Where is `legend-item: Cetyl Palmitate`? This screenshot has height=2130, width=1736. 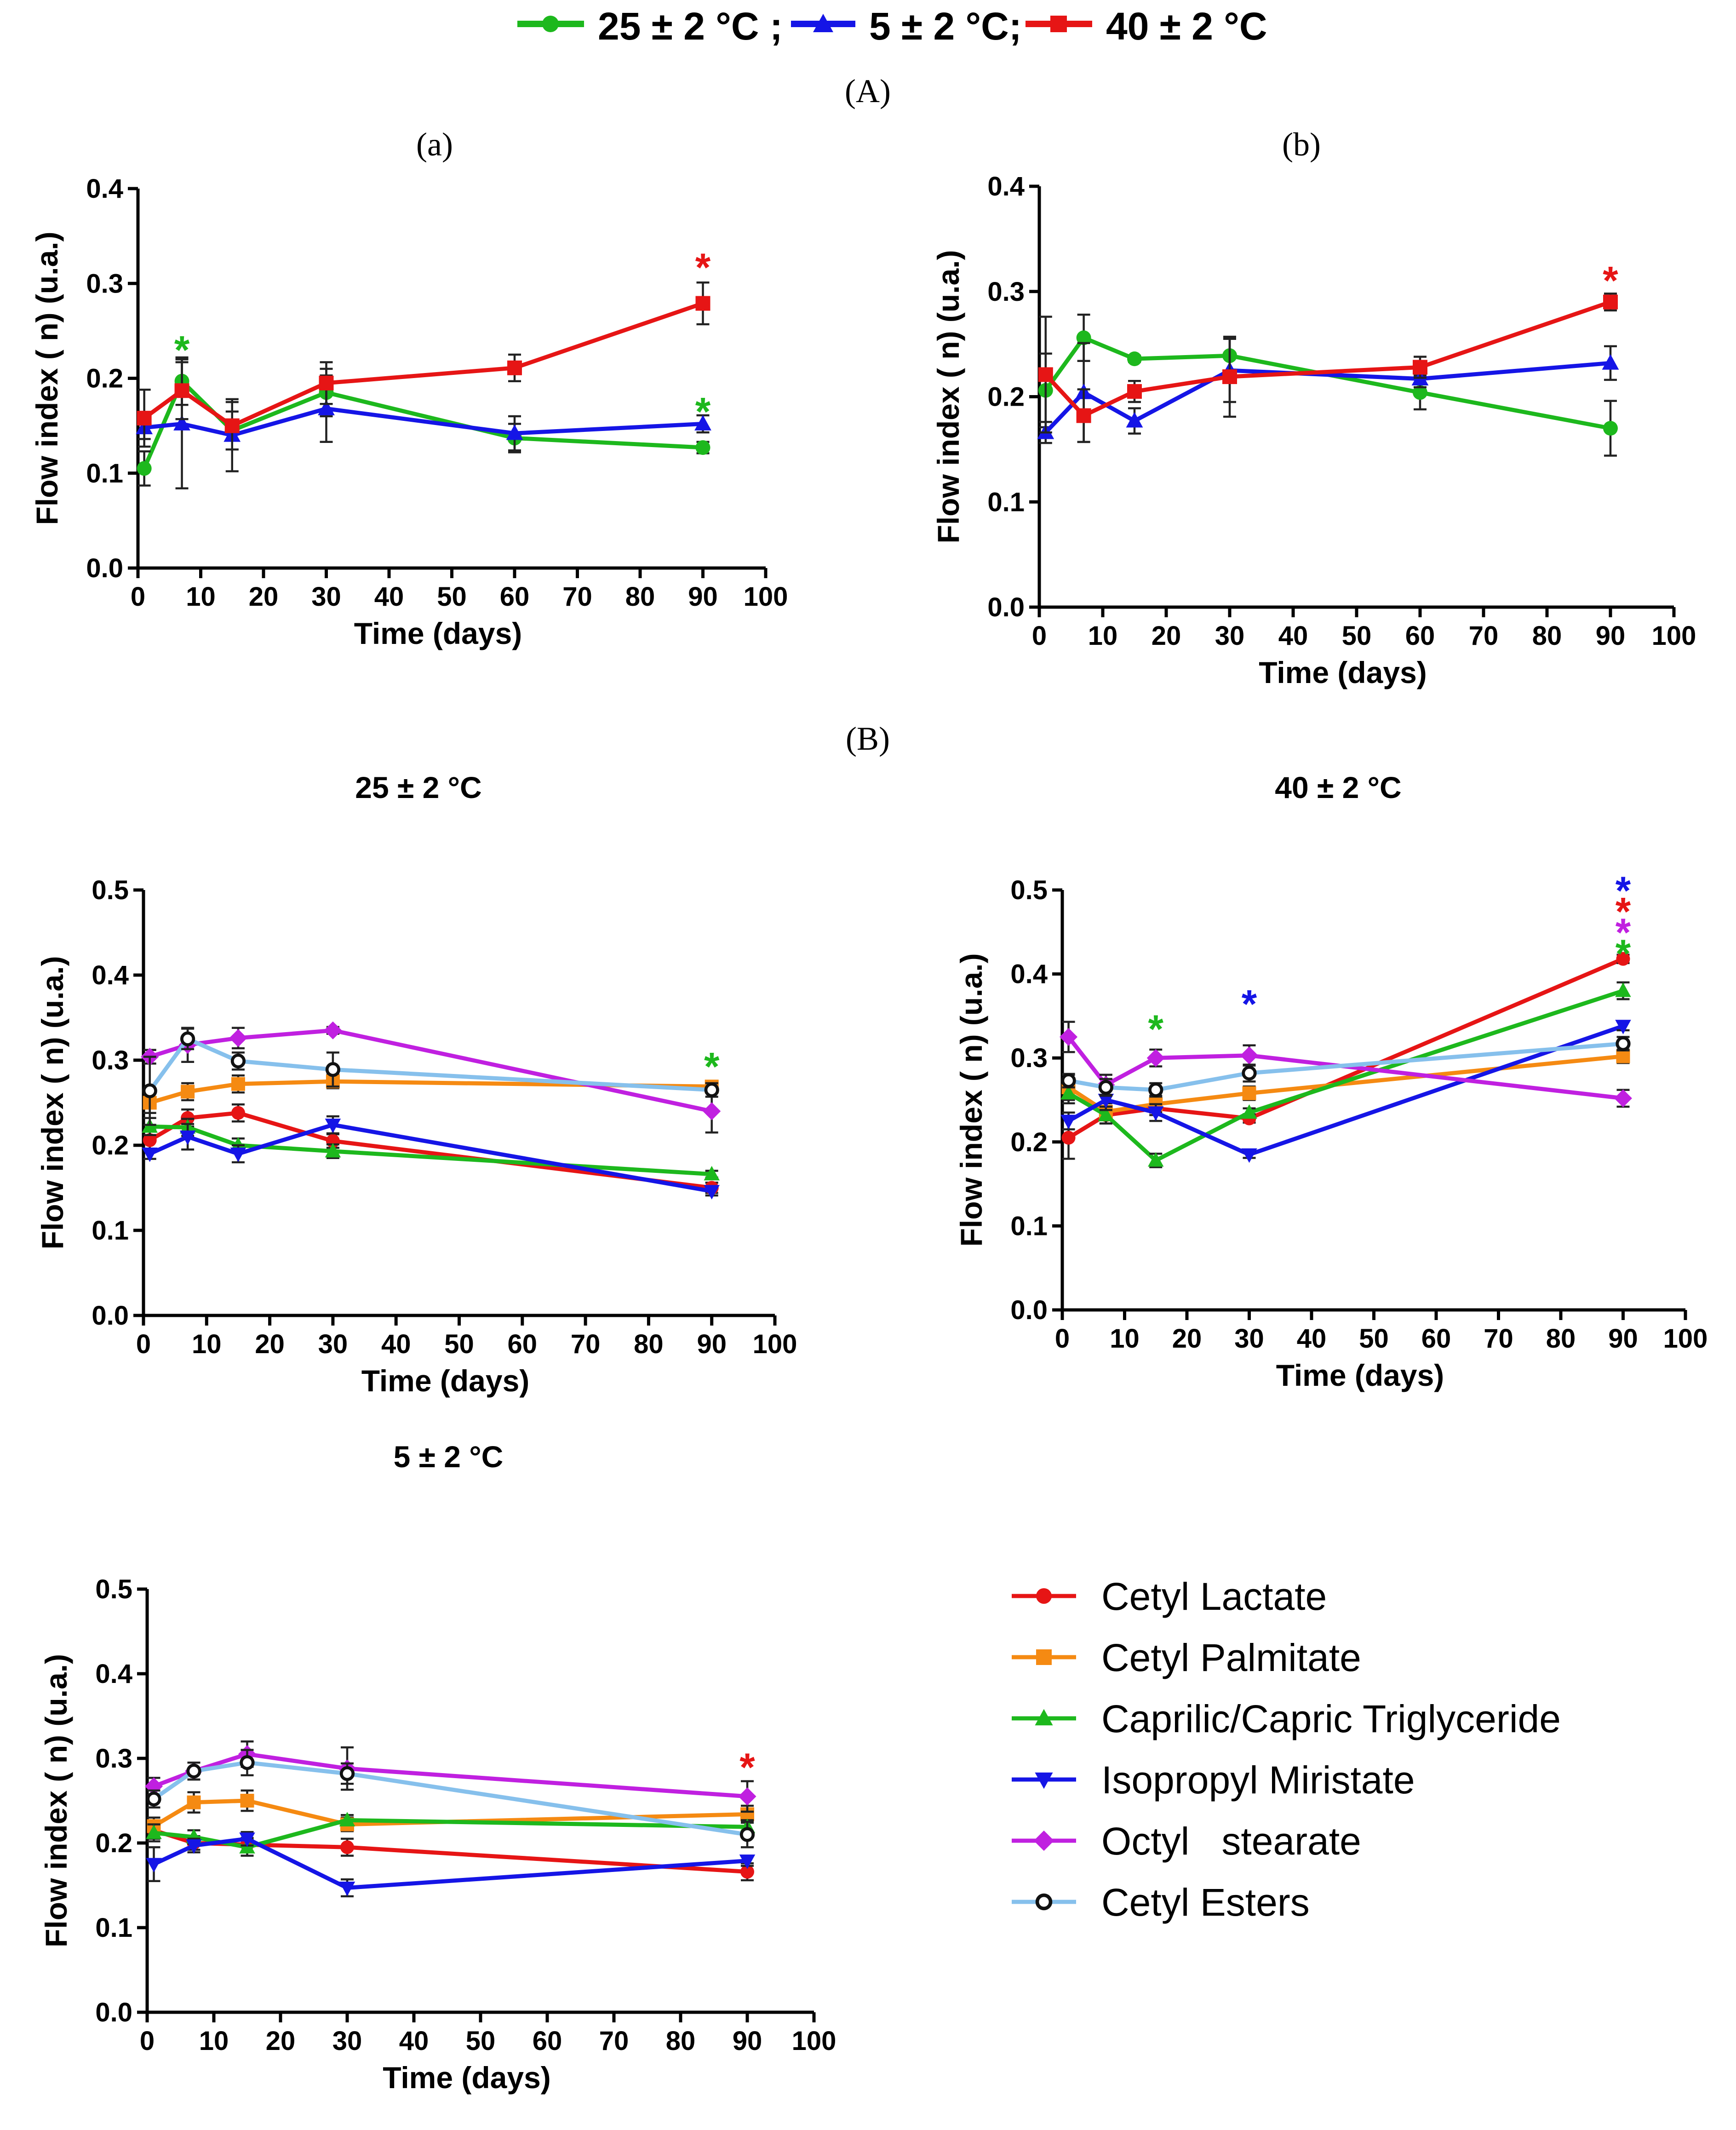
legend-item: Cetyl Palmitate is located at coordinates (1186, 1657).